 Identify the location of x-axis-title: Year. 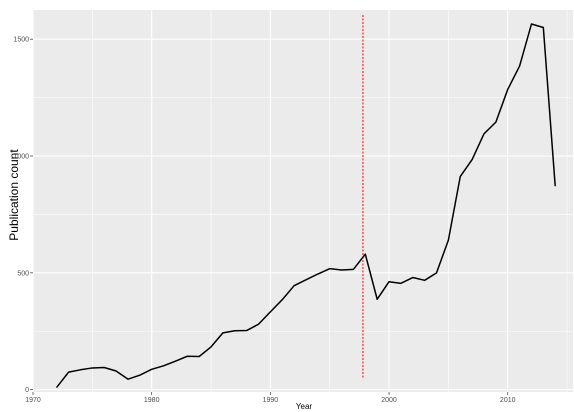
(304, 406).